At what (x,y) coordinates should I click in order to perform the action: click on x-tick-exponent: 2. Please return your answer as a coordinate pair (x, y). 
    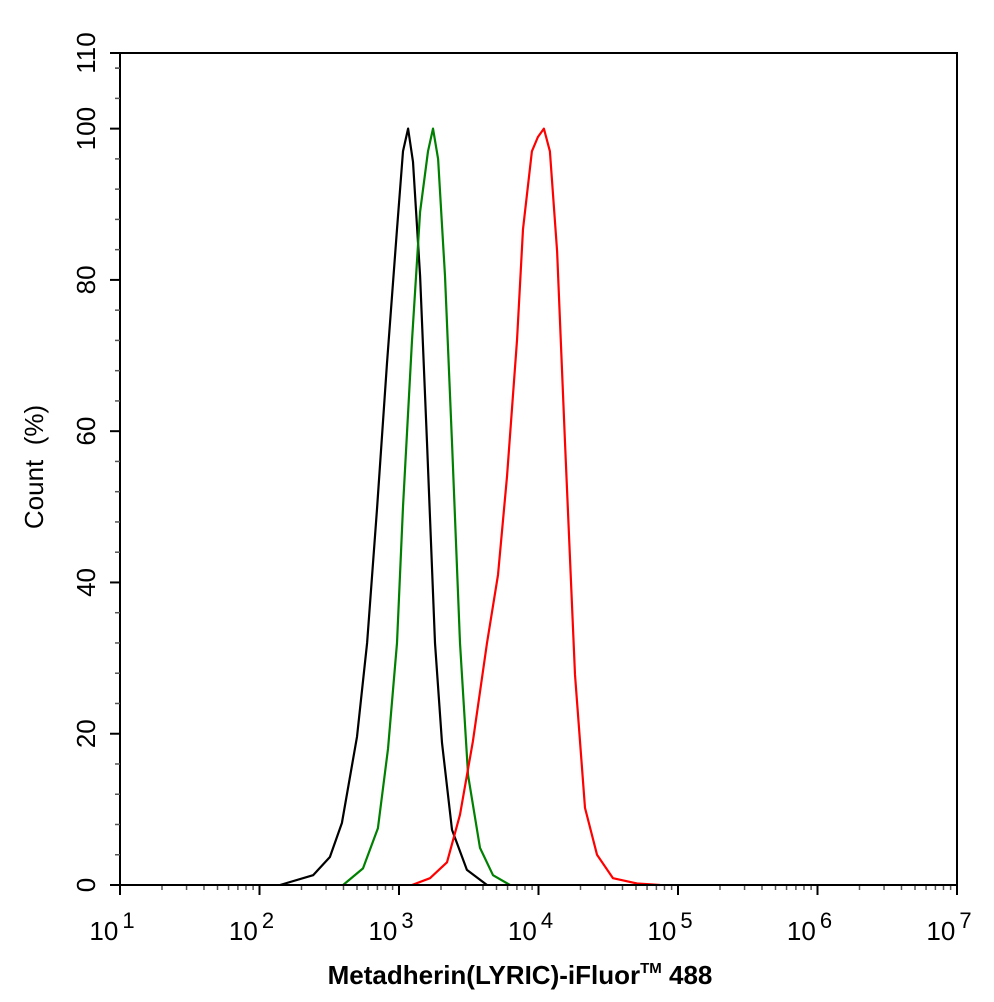
    Looking at the image, I should click on (268, 920).